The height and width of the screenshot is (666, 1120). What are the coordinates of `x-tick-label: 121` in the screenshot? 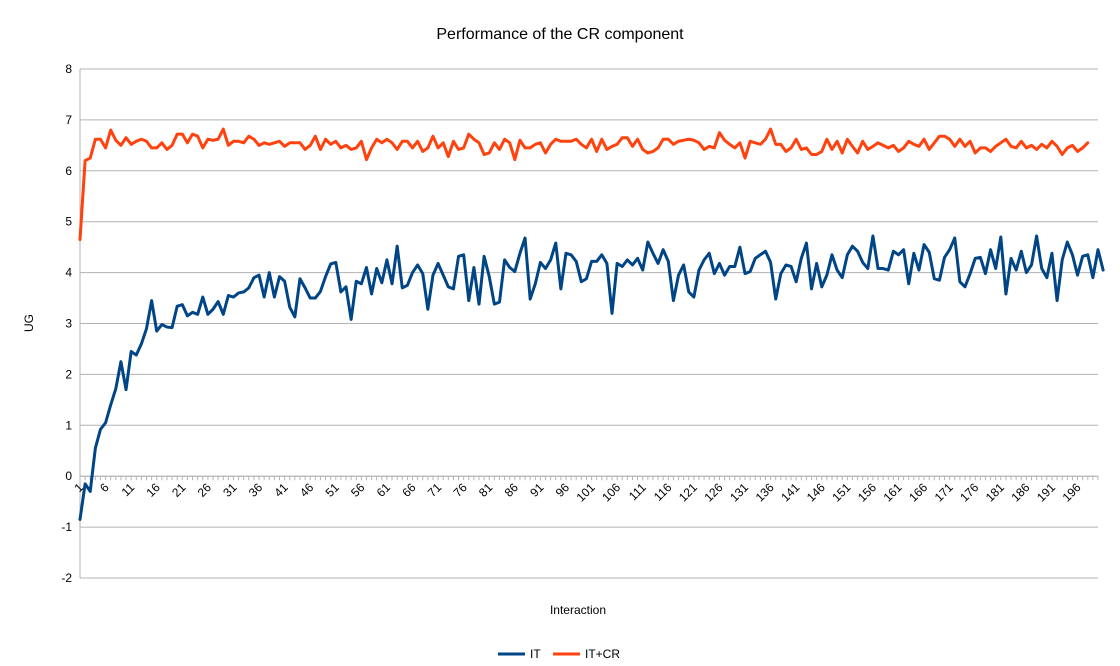 It's located at (688, 492).